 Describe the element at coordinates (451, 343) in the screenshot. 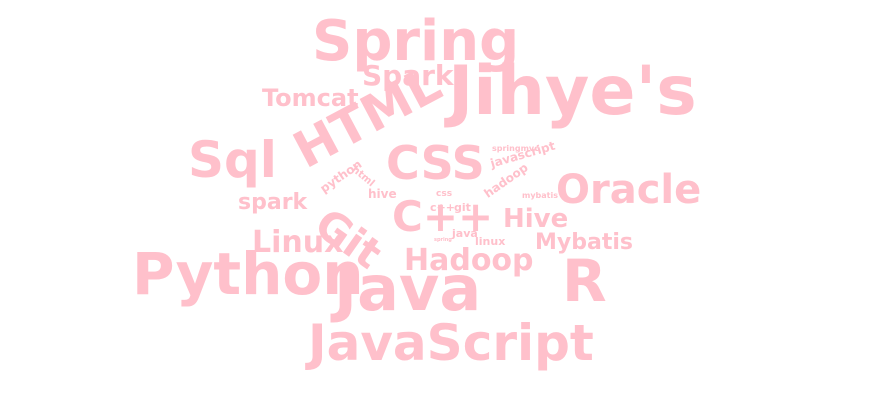

I see `word-javascript-large: JavaScript` at that location.